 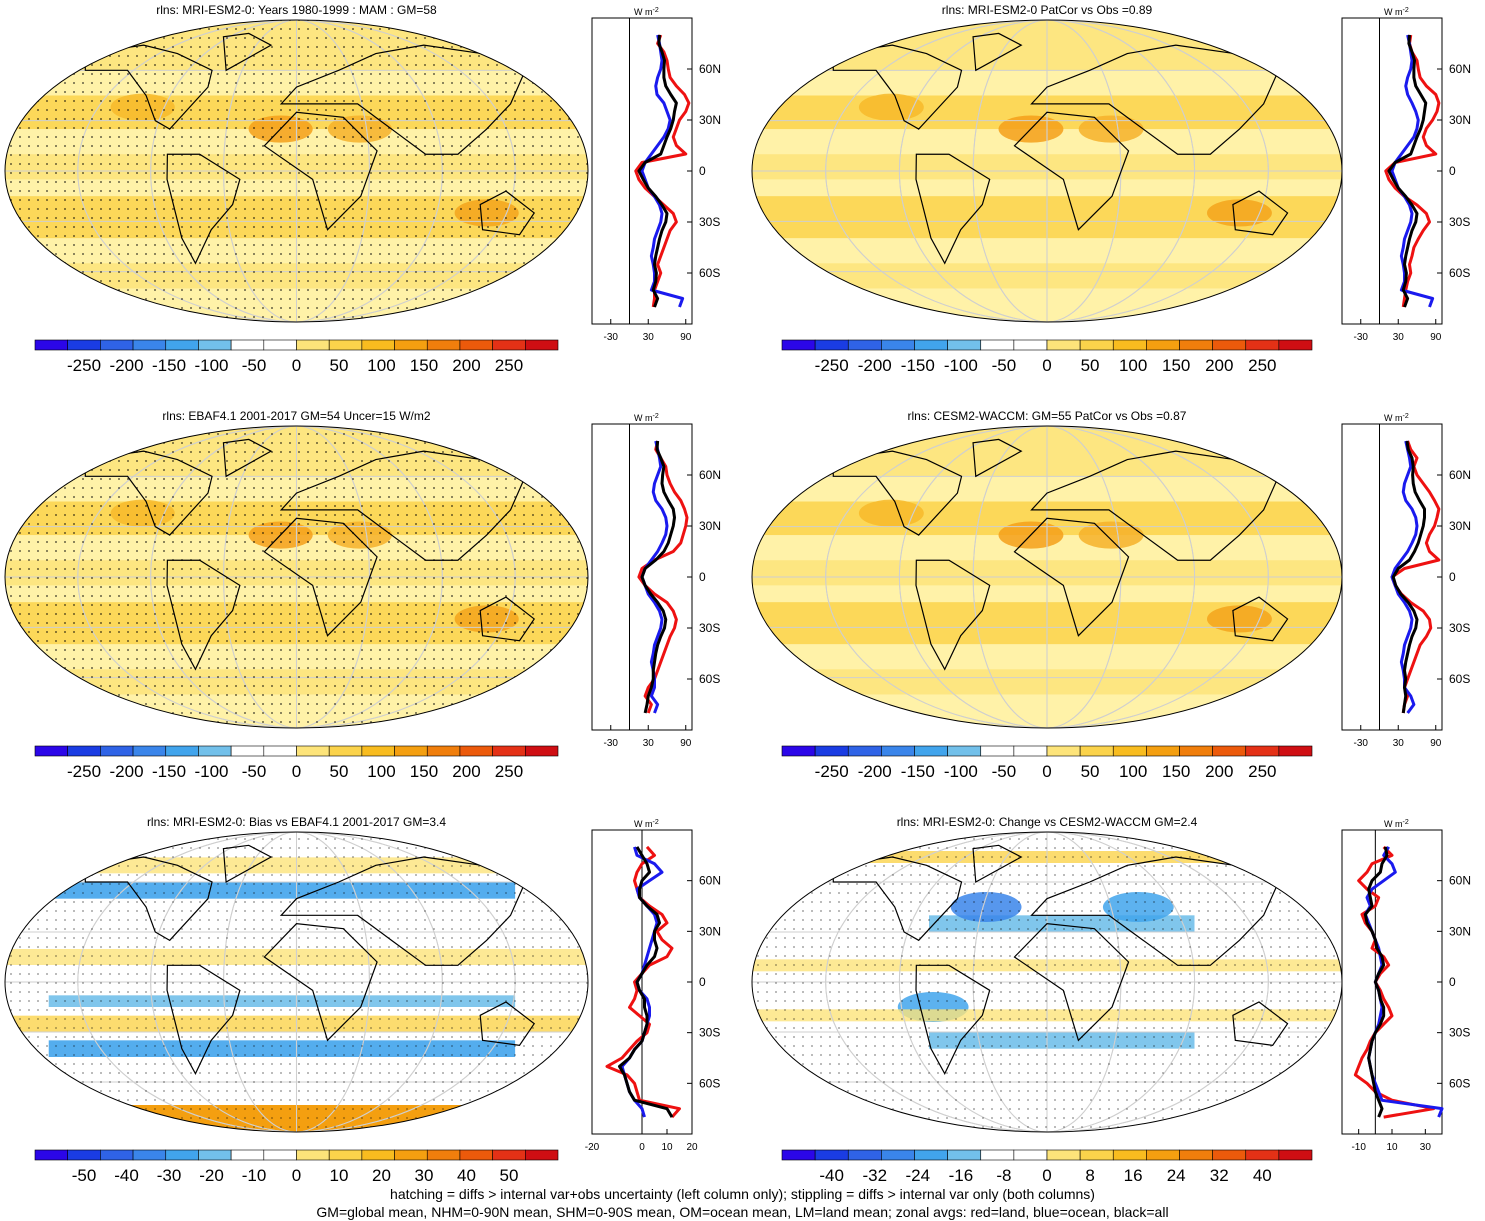 What do you see at coordinates (1406, 175) in the screenshot?
I see `zonal-mean-plot: W m-2 -30 30 90 60N 30N 0 30S 60S` at bounding box center [1406, 175].